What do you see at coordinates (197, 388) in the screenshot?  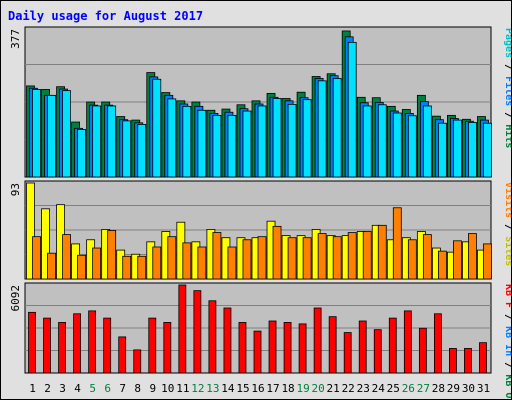 I see `x-tick-label-day-12: 12` at bounding box center [197, 388].